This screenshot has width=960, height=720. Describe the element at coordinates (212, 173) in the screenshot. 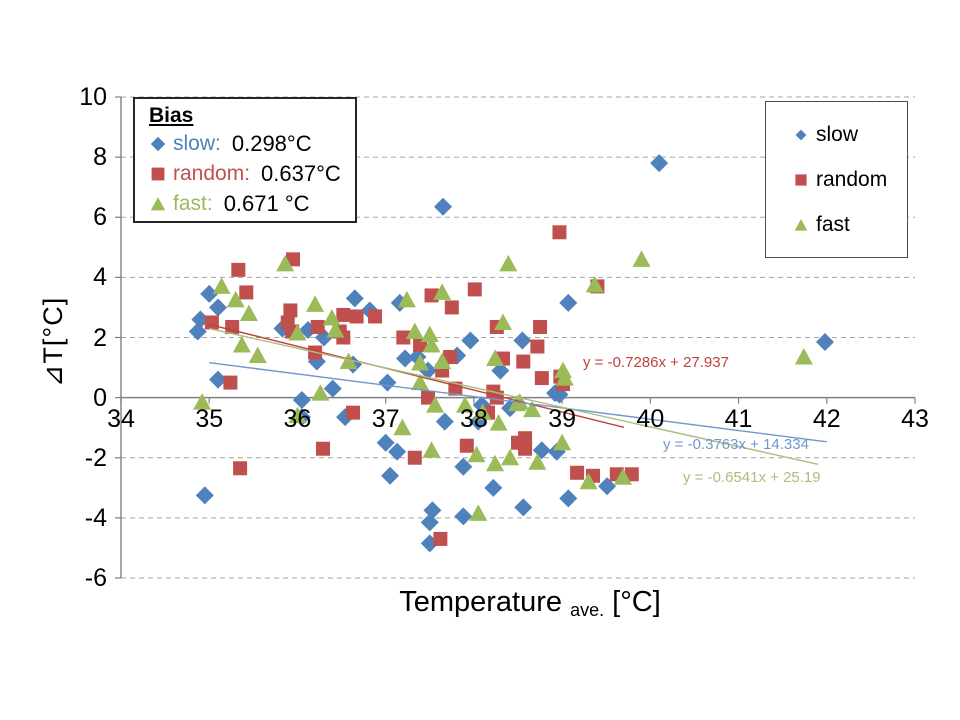

I see `bias-label-random: random:` at that location.